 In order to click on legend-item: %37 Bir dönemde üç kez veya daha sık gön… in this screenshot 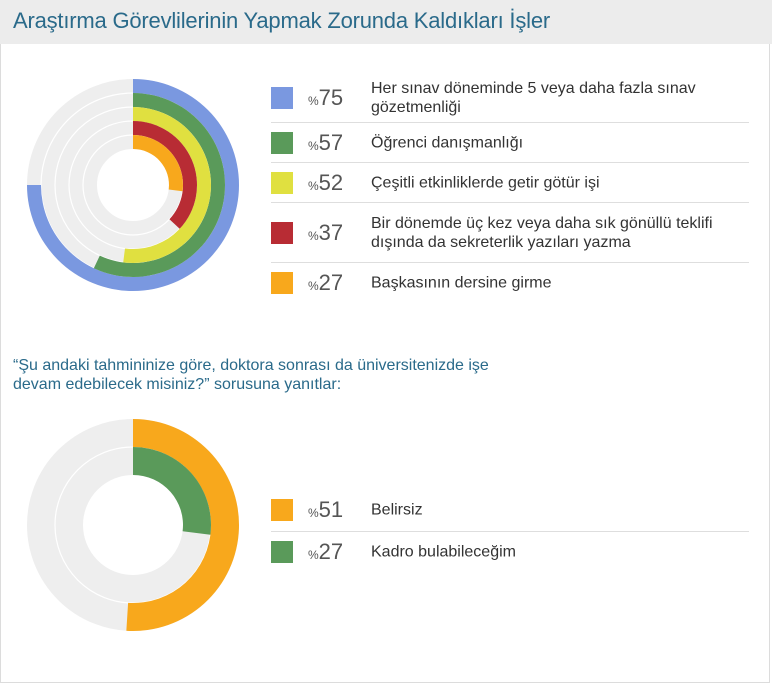, I will do `click(510, 233)`.